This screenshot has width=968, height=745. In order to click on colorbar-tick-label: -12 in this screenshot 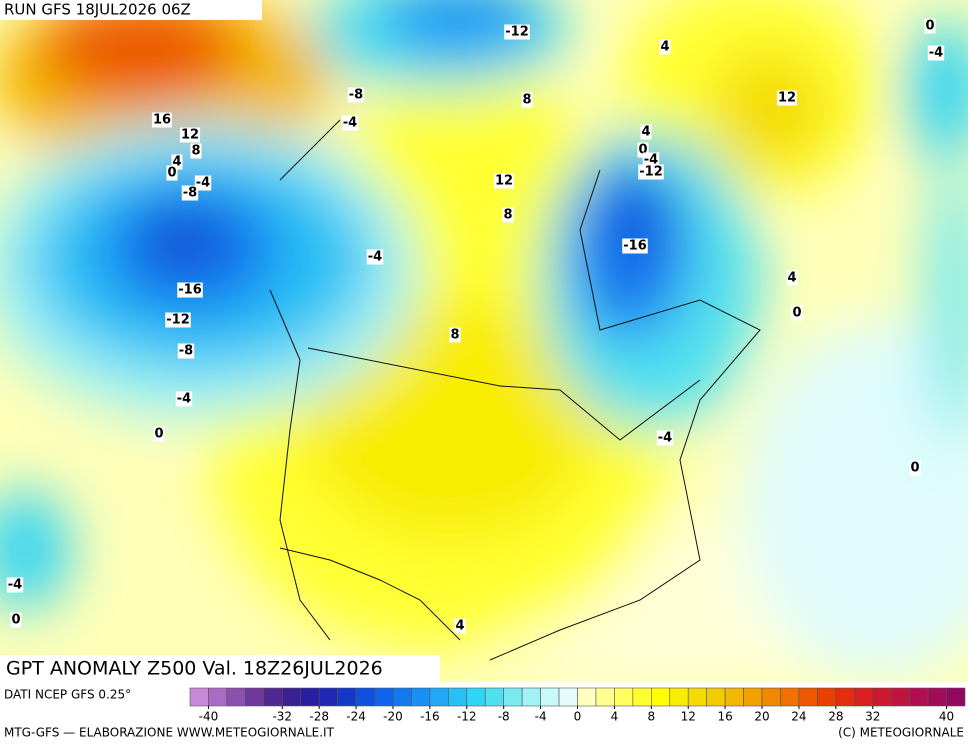, I will do `click(467, 717)`.